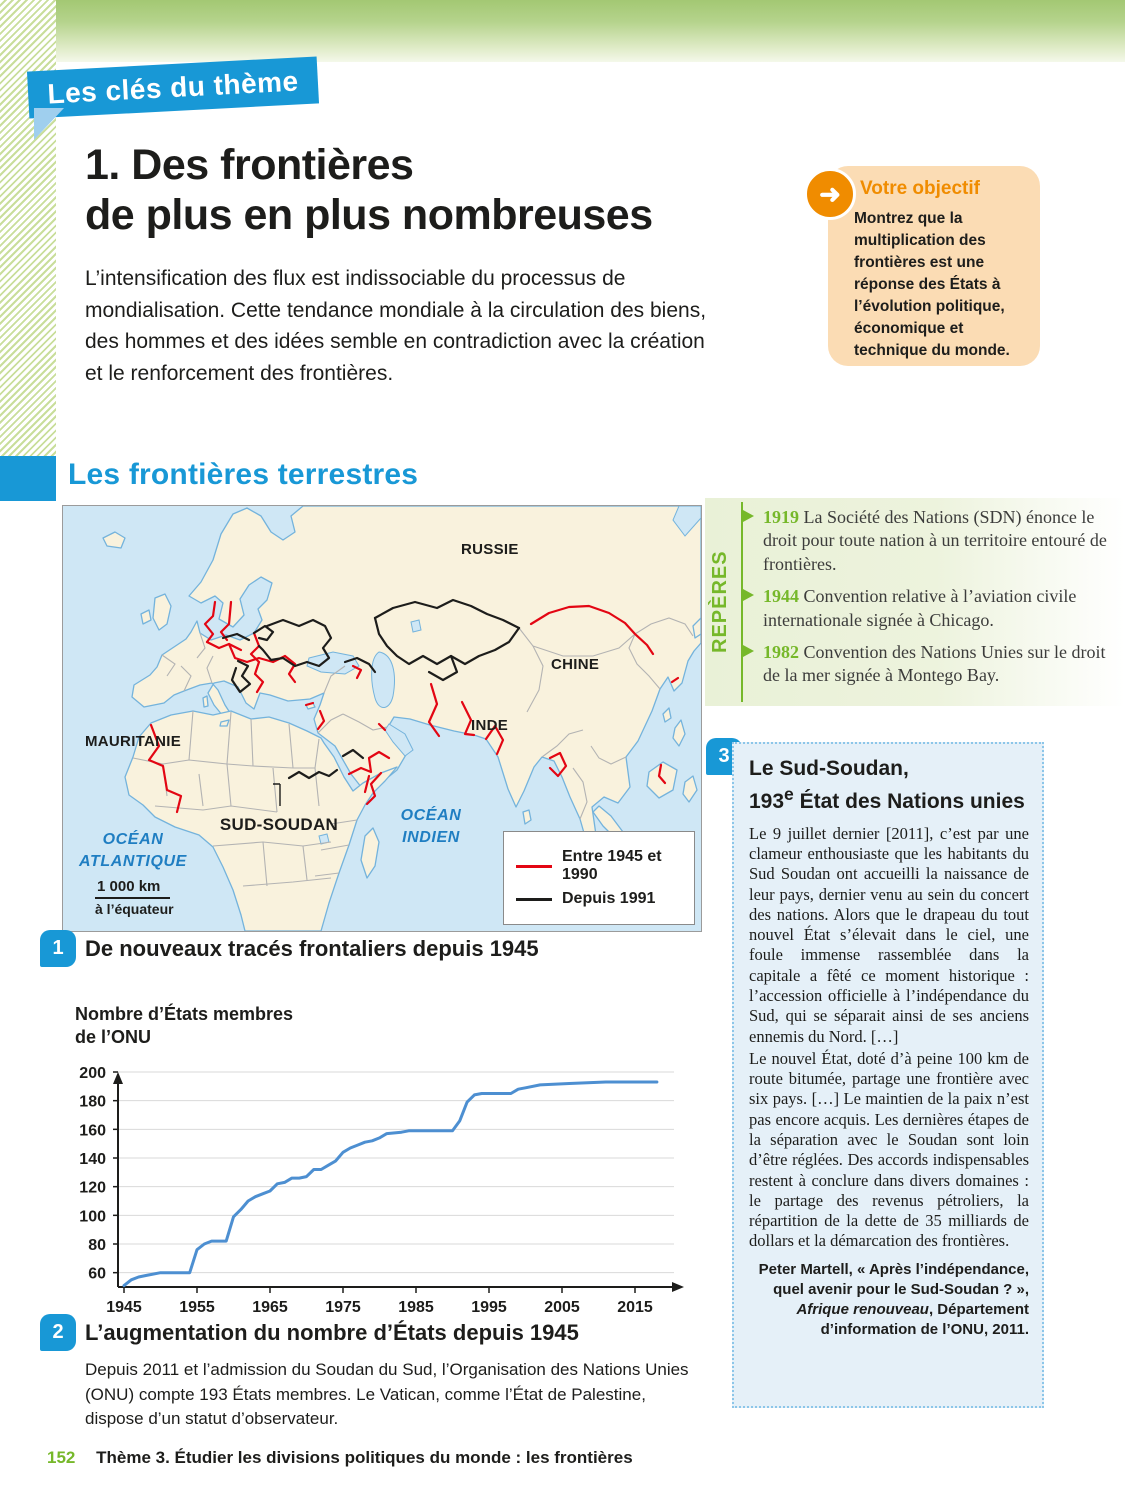 This screenshot has width=1125, height=1500. Describe the element at coordinates (133, 741) in the screenshot. I see `map-label-mauritanie: MAURITANIE` at that location.